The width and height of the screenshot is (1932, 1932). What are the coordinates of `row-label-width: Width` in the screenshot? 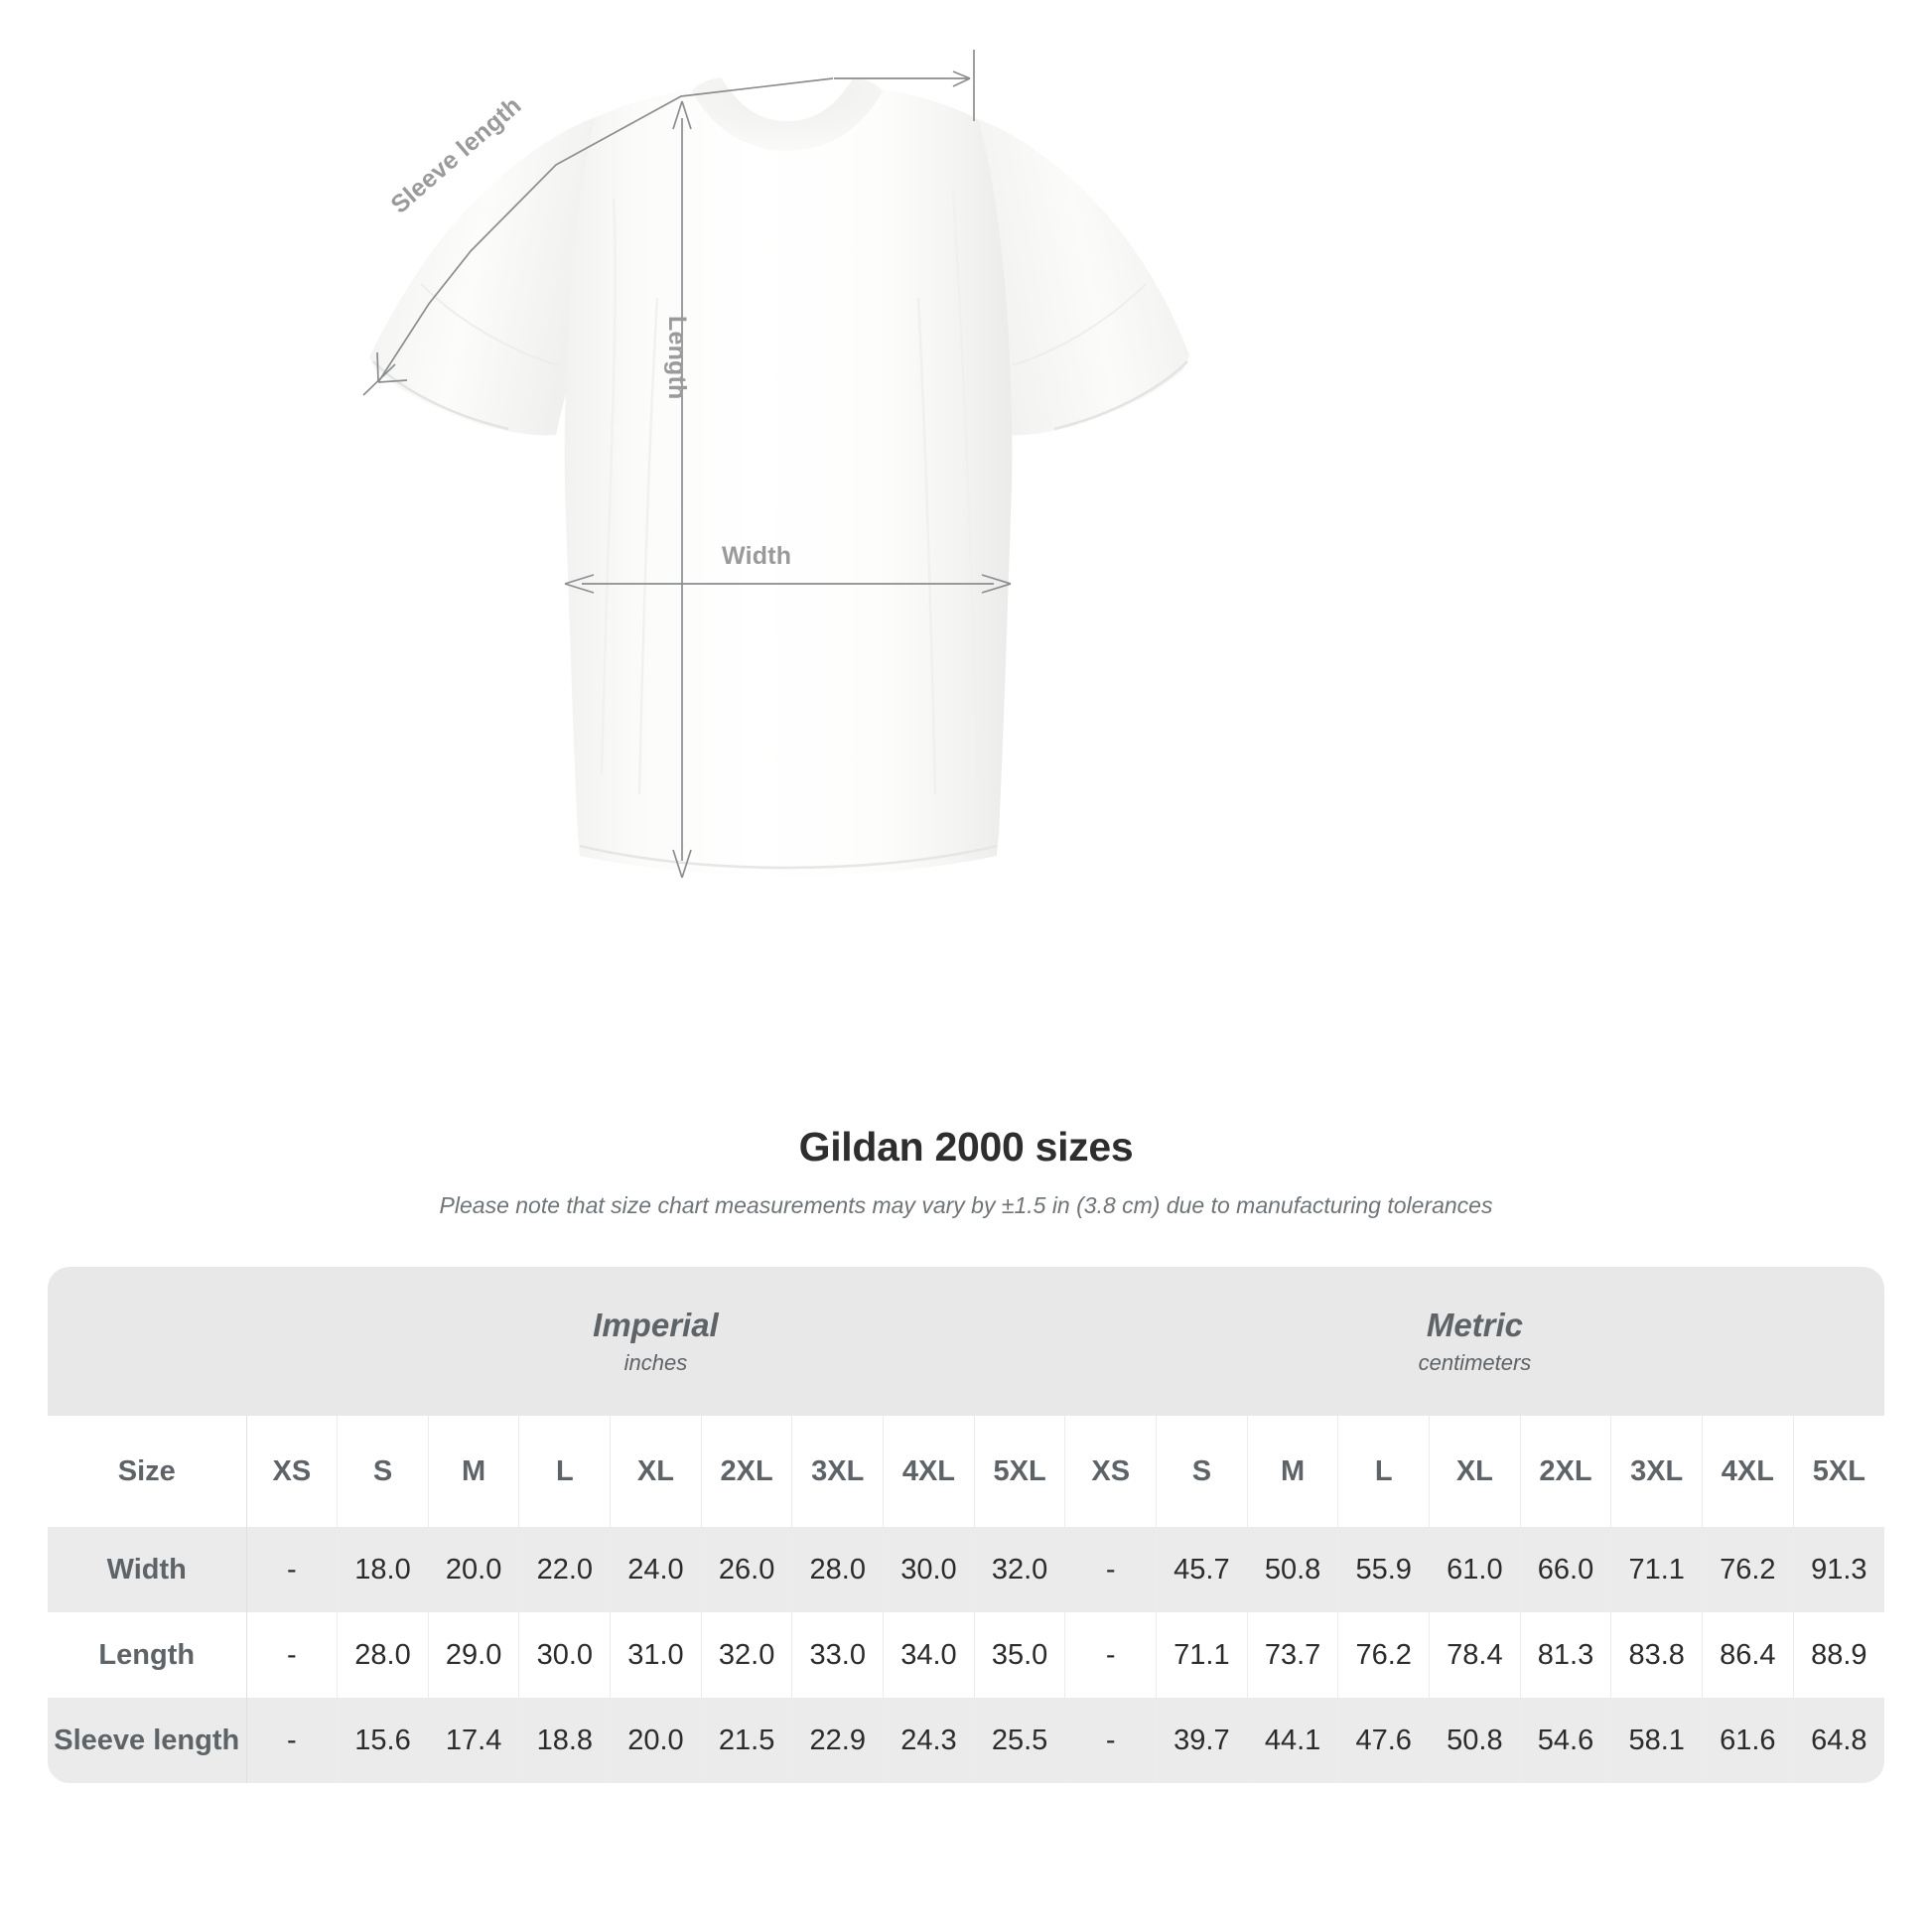 It's located at (148, 1570).